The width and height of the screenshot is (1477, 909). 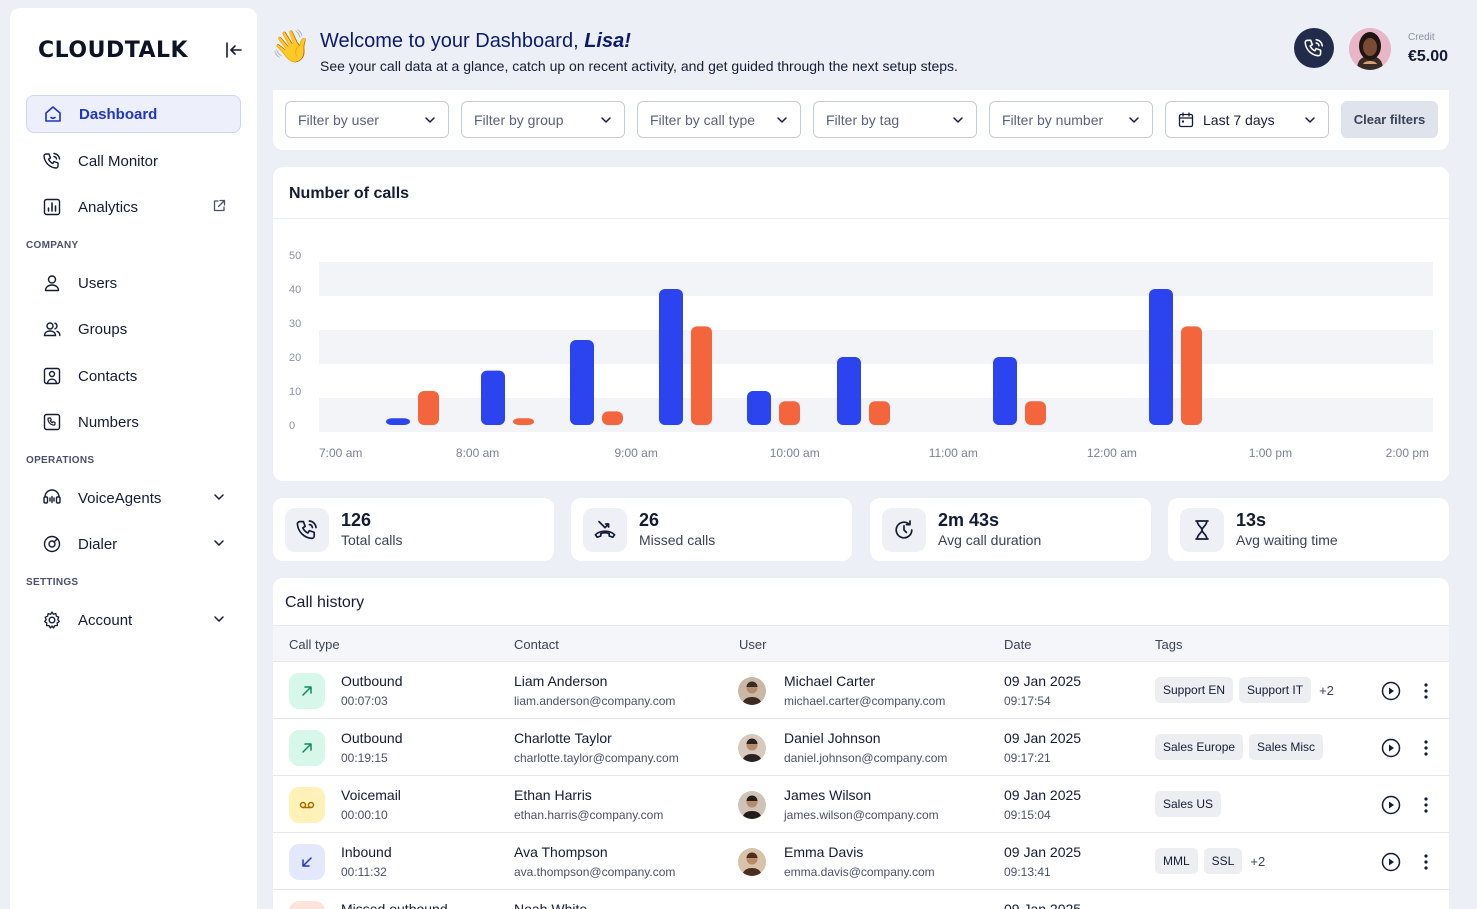 I want to click on contact-email: charlotte.taylor@company.com, so click(x=596, y=758).